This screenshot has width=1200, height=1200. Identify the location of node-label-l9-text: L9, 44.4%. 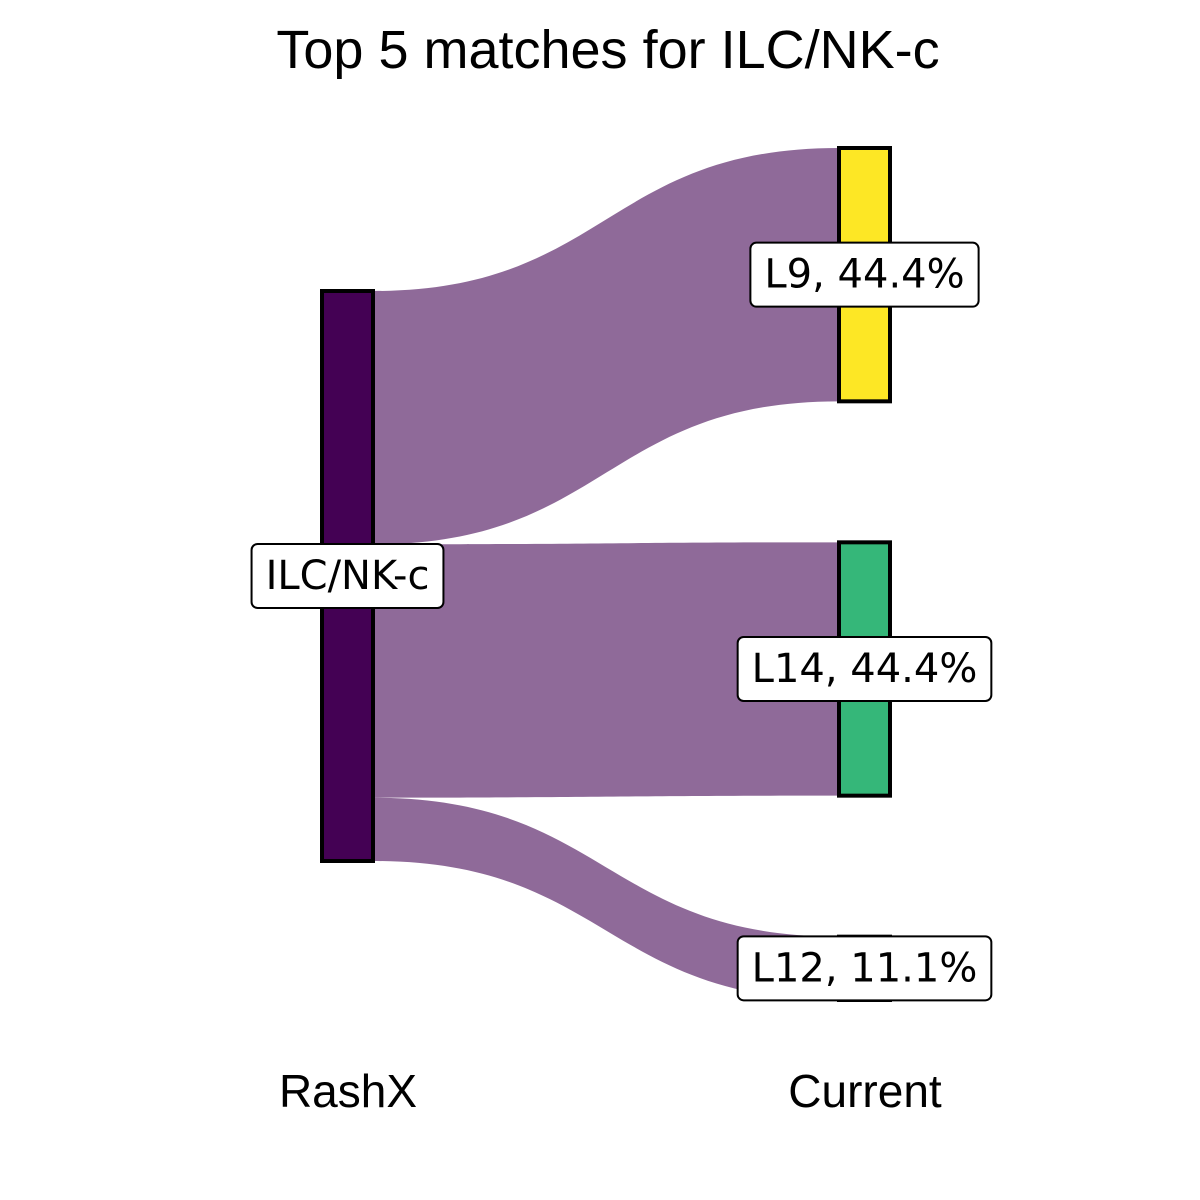
(864, 275).